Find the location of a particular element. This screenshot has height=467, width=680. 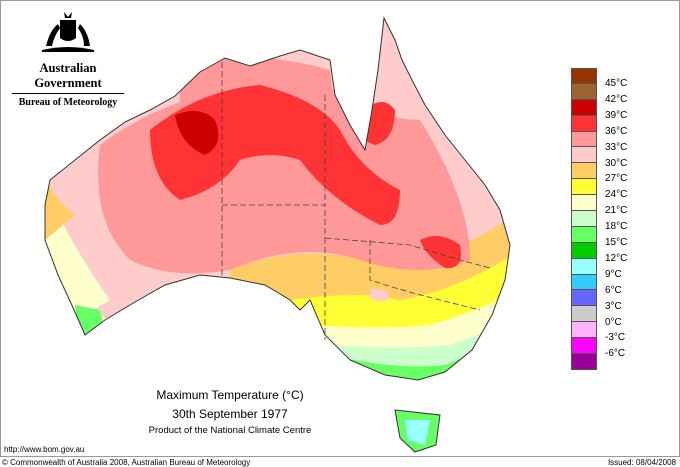

map-product: Product of the National Climate Centre is located at coordinates (230, 430).